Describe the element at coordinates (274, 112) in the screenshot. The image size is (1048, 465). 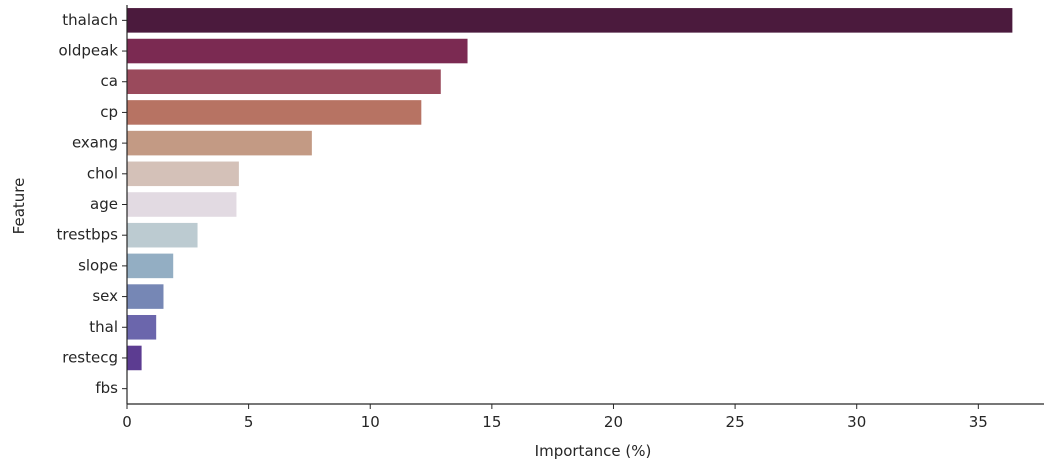
I see `bar-cp` at that location.